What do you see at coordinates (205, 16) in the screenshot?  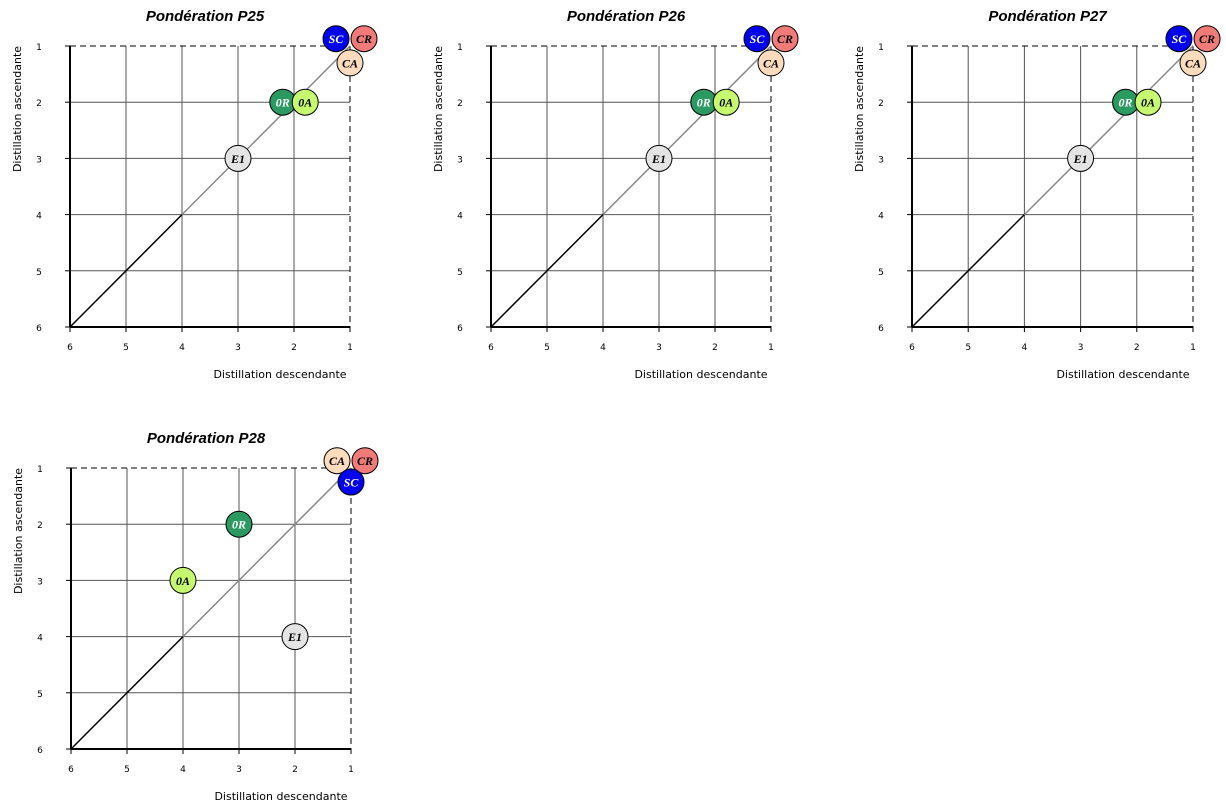 I see `chart-title: Pondération P25` at bounding box center [205, 16].